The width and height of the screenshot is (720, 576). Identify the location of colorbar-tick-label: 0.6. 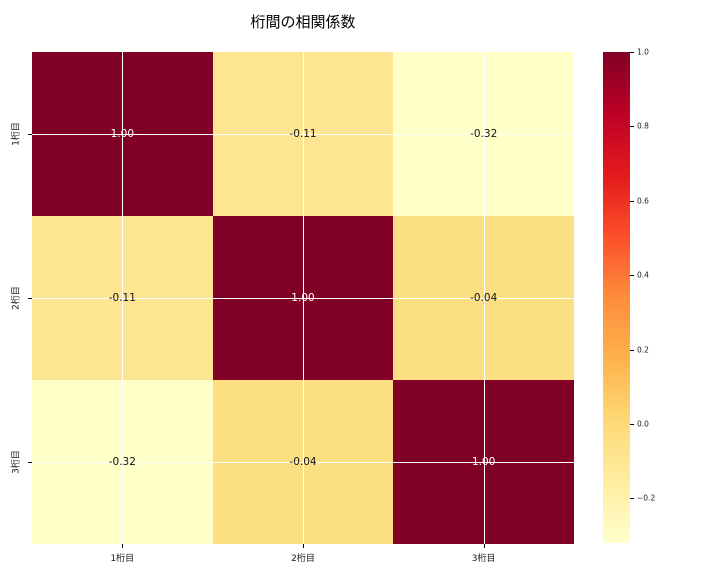
(643, 201).